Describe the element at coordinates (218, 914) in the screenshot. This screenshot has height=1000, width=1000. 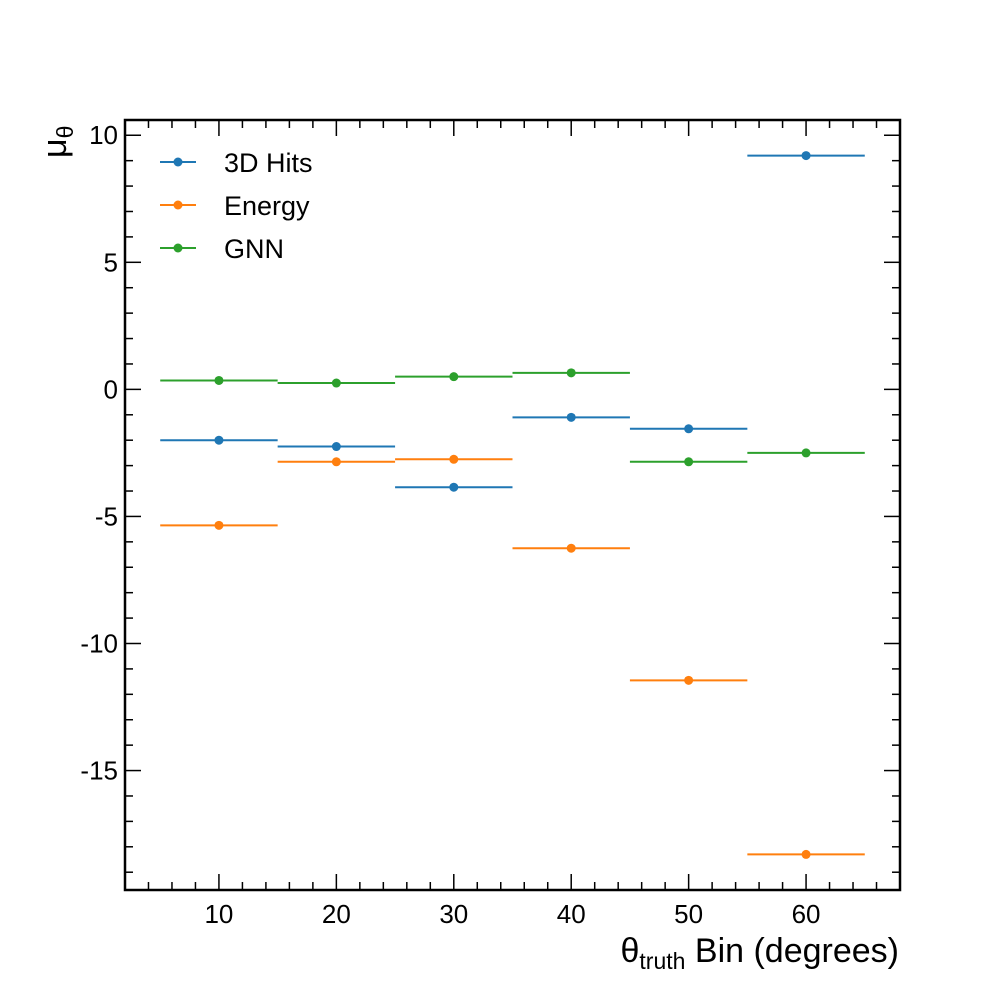
I see `x-tick-label: 10` at that location.